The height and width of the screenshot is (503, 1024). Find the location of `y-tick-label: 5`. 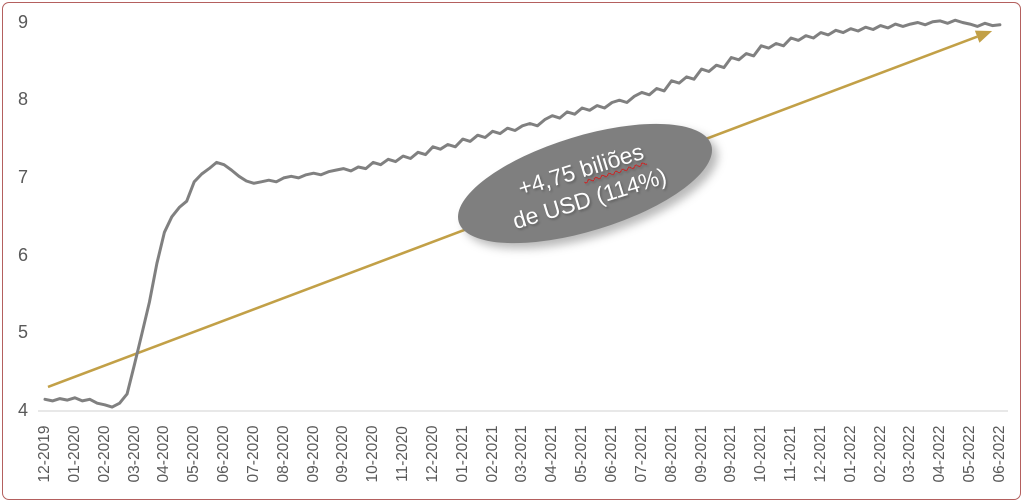

y-tick-label: 5 is located at coordinates (22, 332).